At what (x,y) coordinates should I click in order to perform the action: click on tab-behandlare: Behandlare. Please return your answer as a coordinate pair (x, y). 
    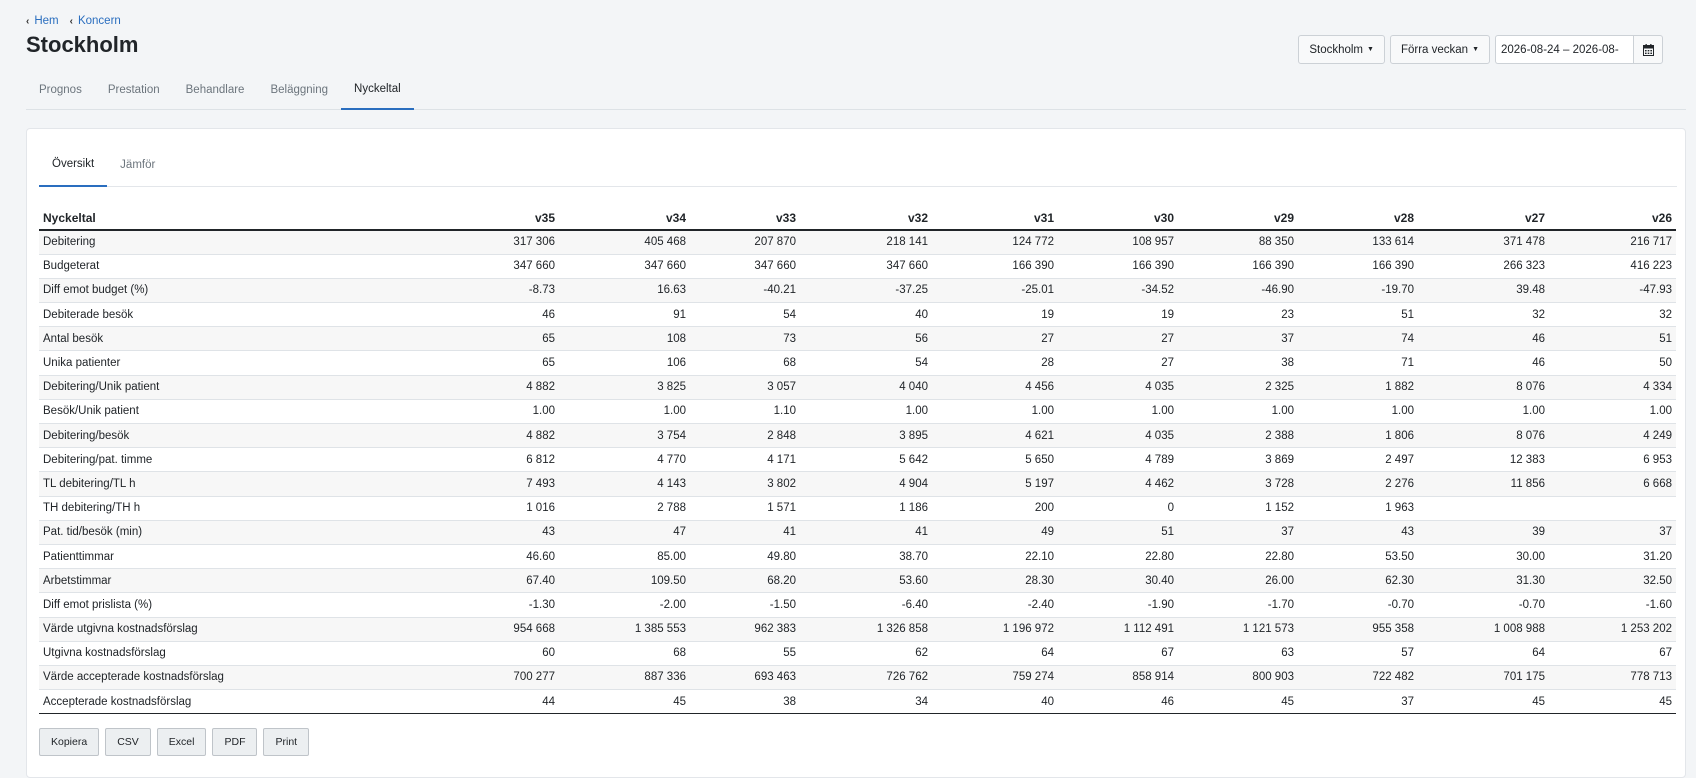
    Looking at the image, I should click on (215, 90).